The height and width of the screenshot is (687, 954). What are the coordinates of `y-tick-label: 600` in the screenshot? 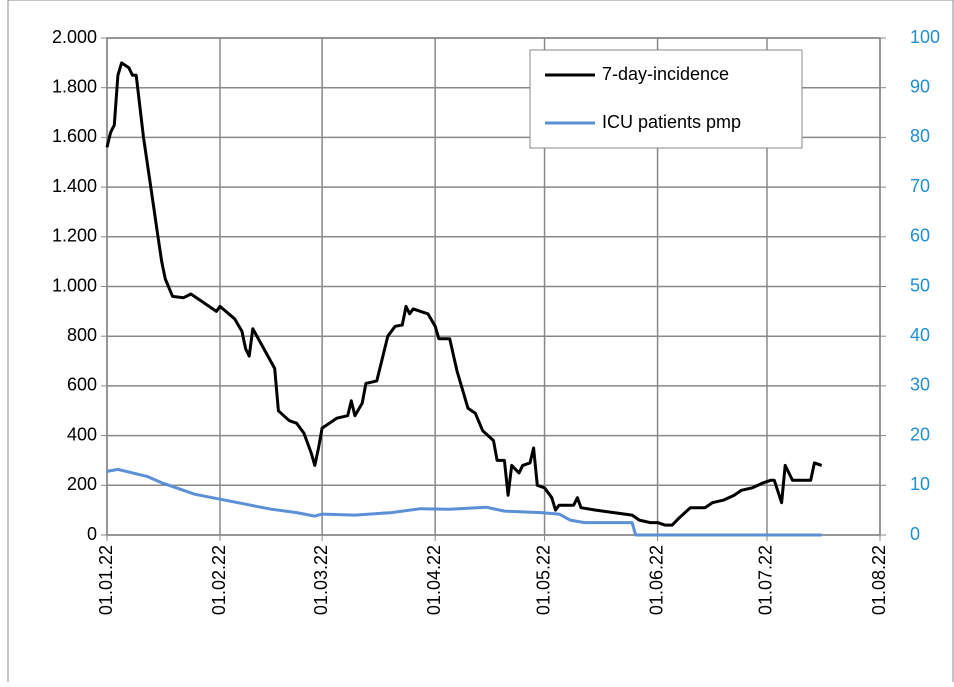 It's located at (82, 385).